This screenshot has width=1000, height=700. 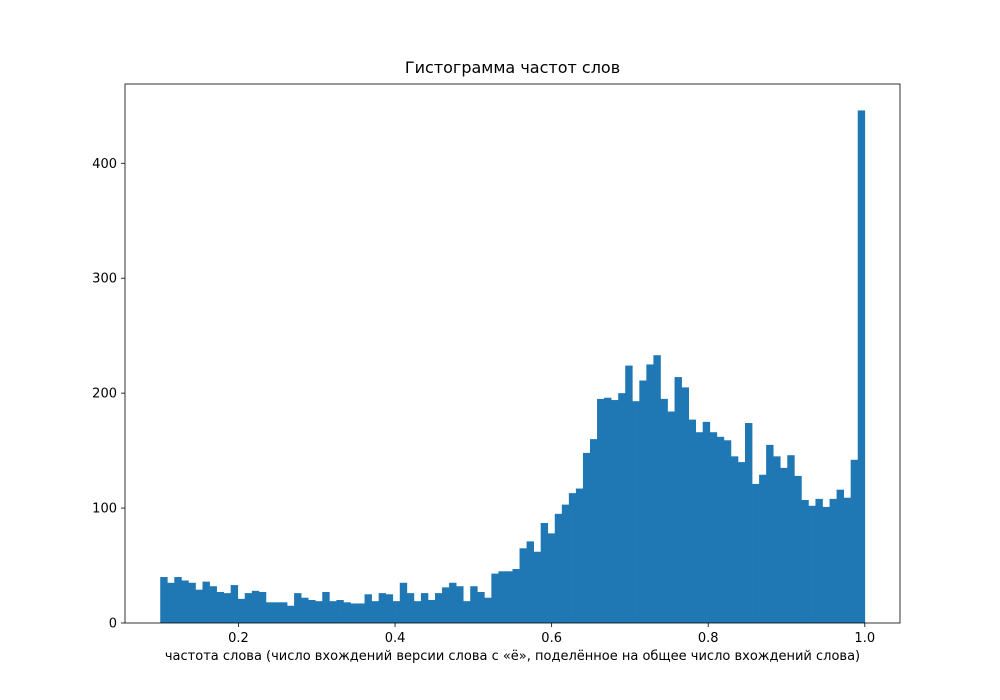 What do you see at coordinates (104, 509) in the screenshot?
I see `y-tick-label: 100` at bounding box center [104, 509].